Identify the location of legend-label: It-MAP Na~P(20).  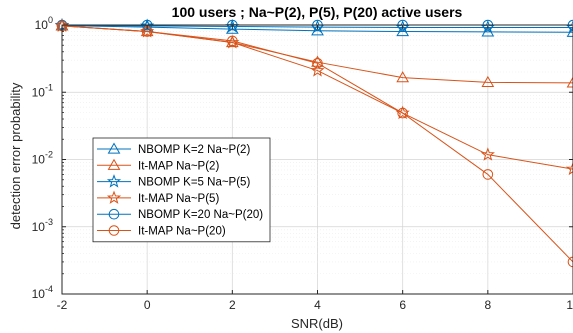
(182, 232).